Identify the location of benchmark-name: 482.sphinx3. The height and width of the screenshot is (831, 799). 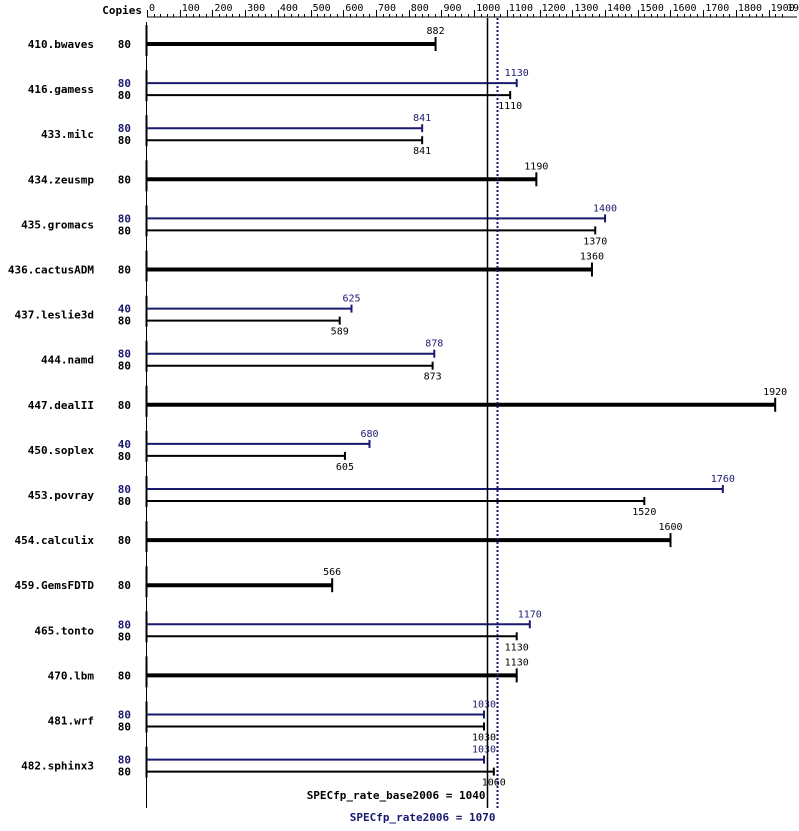
(57, 766).